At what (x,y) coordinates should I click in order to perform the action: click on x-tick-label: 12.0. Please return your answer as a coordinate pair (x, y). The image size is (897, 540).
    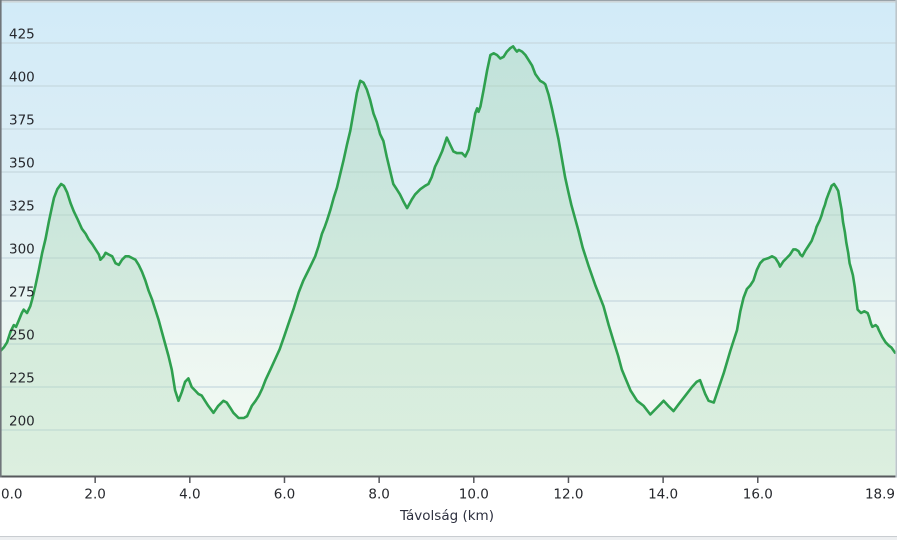
    Looking at the image, I should click on (568, 495).